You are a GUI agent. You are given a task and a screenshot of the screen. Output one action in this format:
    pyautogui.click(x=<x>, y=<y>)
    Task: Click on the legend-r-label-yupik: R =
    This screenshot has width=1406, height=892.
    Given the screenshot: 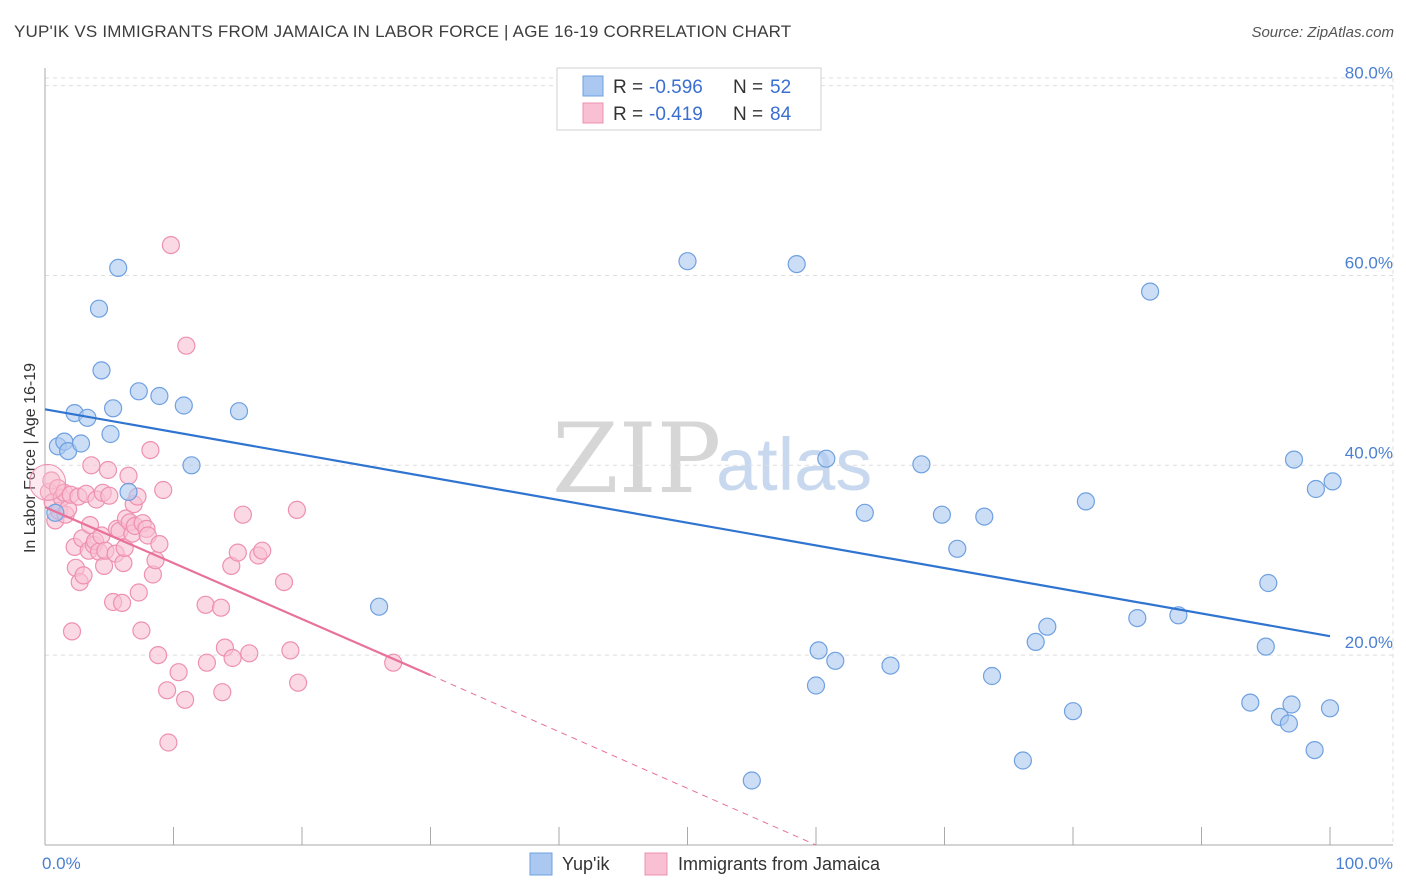 What is the action you would take?
    pyautogui.click(x=628, y=87)
    